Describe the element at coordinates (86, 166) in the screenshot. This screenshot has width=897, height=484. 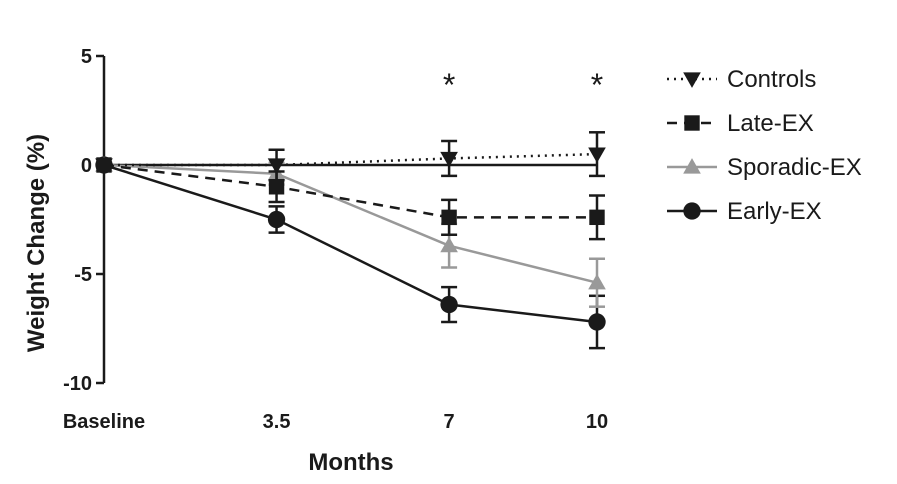
I see `y-tick-label: 0` at that location.